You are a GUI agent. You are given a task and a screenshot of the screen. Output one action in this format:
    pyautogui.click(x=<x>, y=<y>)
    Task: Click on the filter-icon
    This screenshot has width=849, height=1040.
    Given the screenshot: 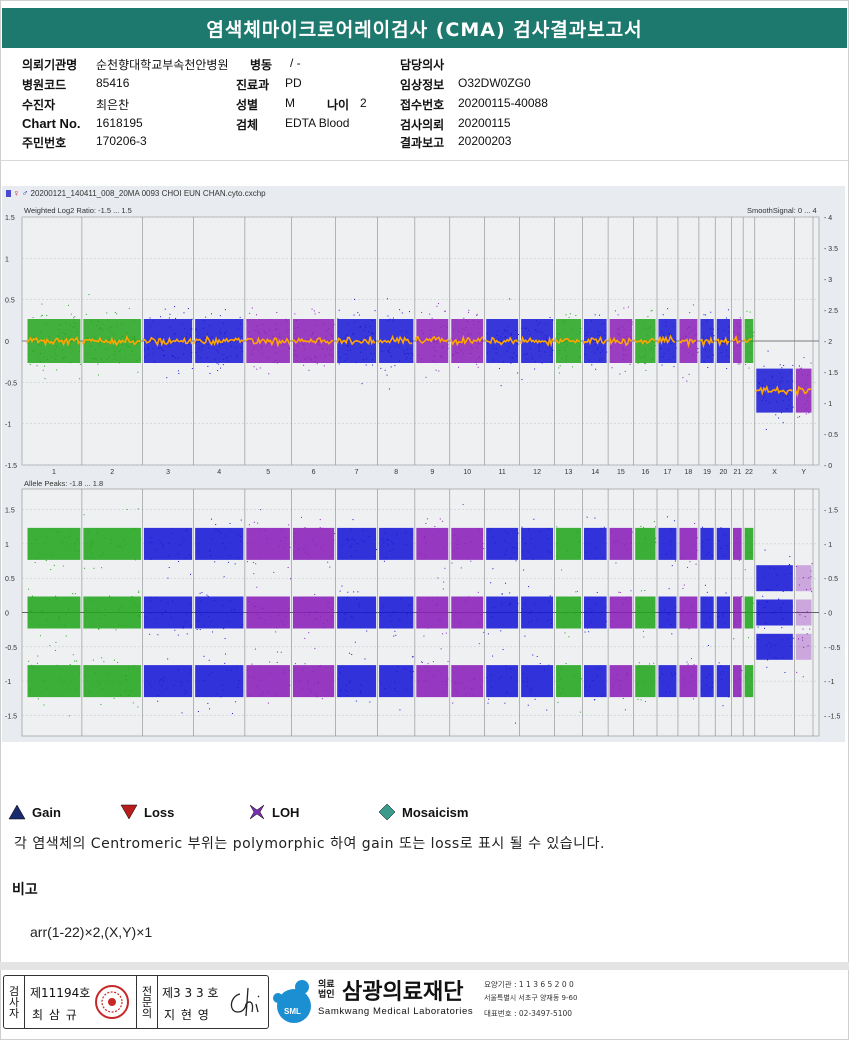 What is the action you would take?
    pyautogui.click(x=8, y=193)
    